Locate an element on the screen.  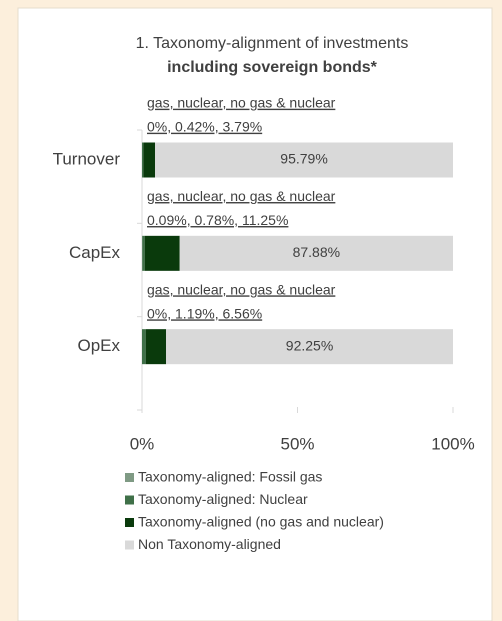
value-label: 92.25% is located at coordinates (309, 345).